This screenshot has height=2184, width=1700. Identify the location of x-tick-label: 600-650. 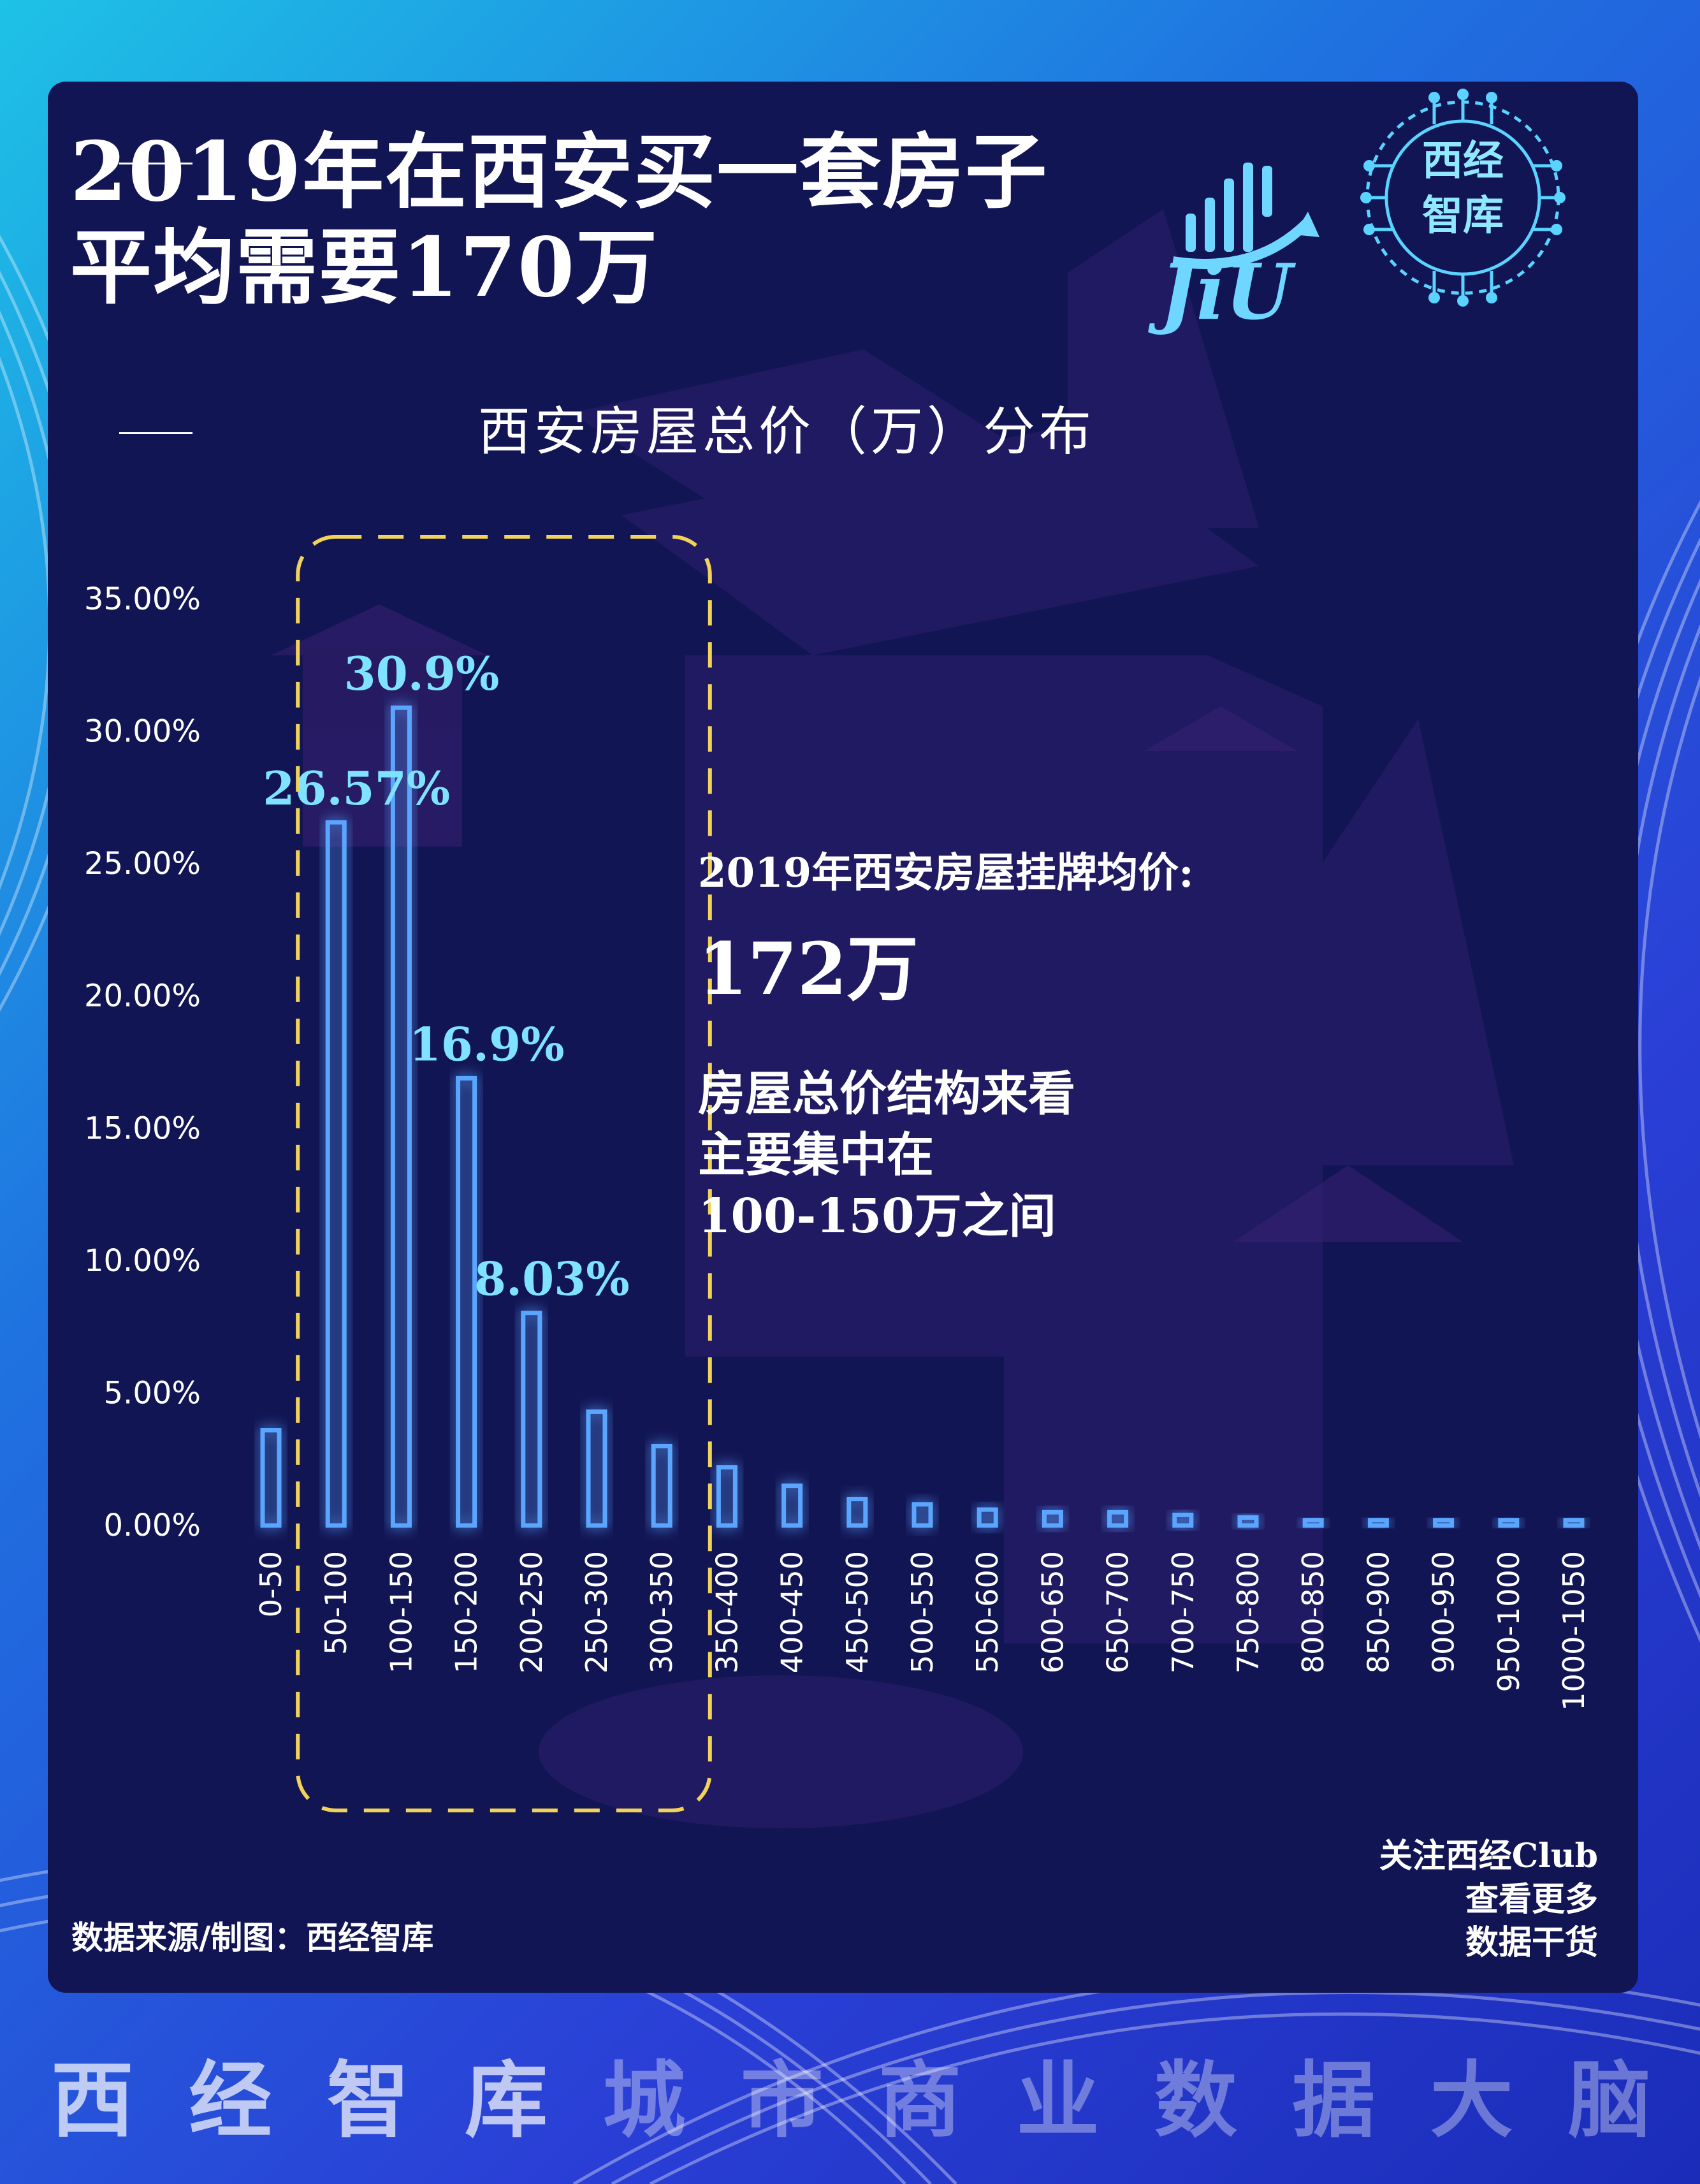
(1052, 1612).